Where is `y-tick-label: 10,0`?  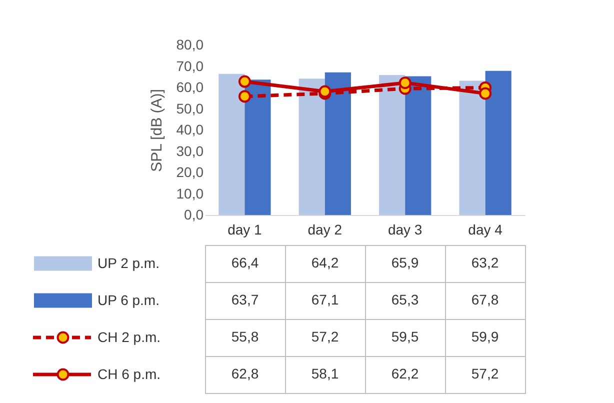 y-tick-label: 10,0 is located at coordinates (190, 193).